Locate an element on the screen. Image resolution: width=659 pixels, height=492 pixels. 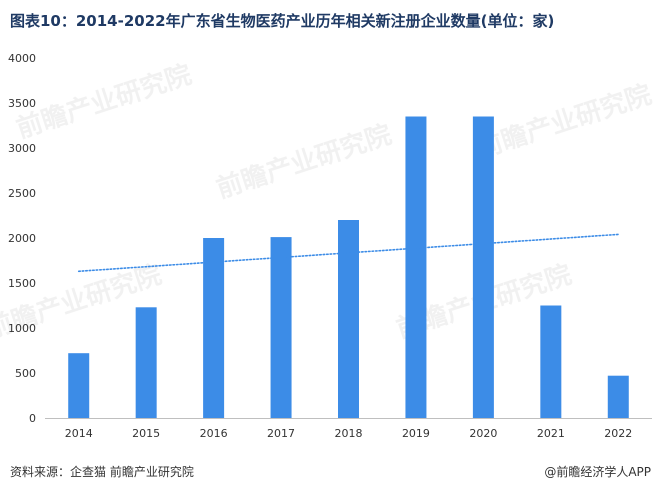
x-axis-ticks: 2014 2015 2016 2017 2018 2019 2020 2021 2022 is located at coordinates (349, 433).